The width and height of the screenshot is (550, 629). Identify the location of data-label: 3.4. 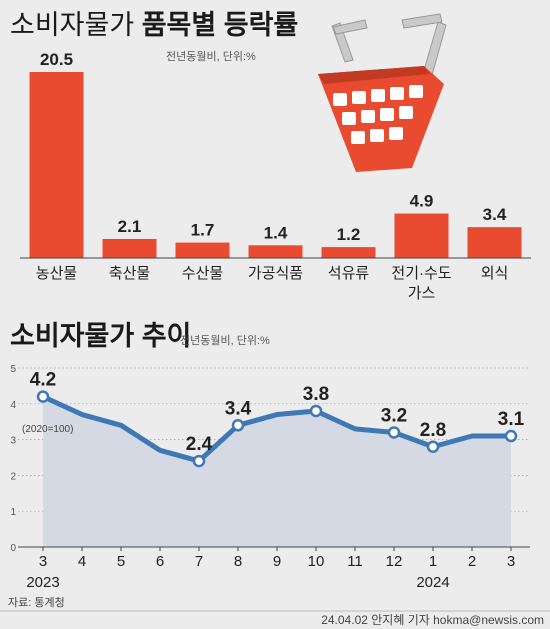
(238, 408).